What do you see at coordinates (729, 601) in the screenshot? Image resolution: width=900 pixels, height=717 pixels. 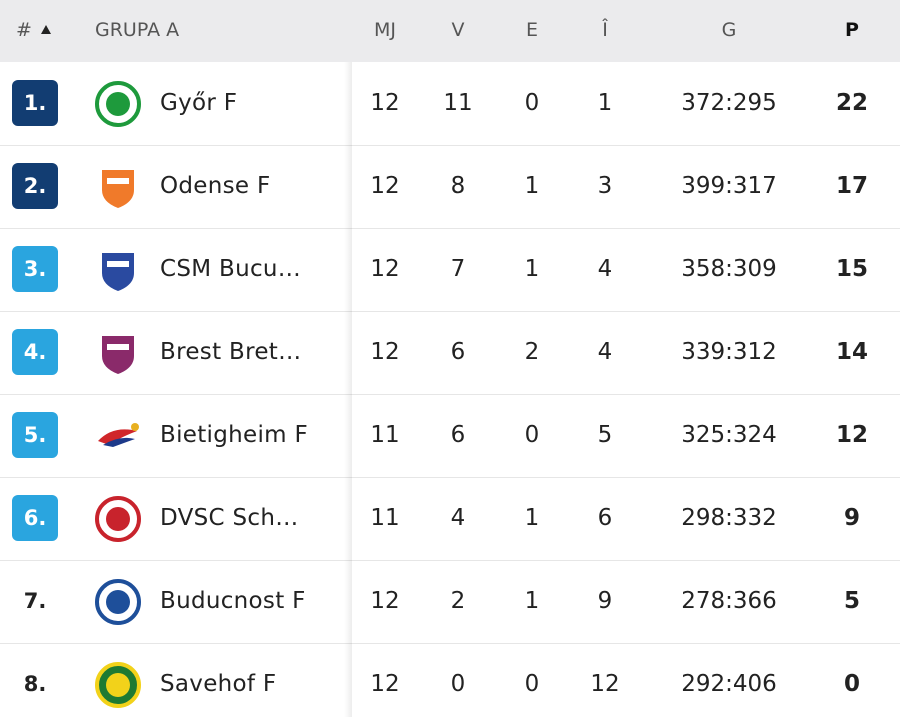 I see `goals: 278:366` at bounding box center [729, 601].